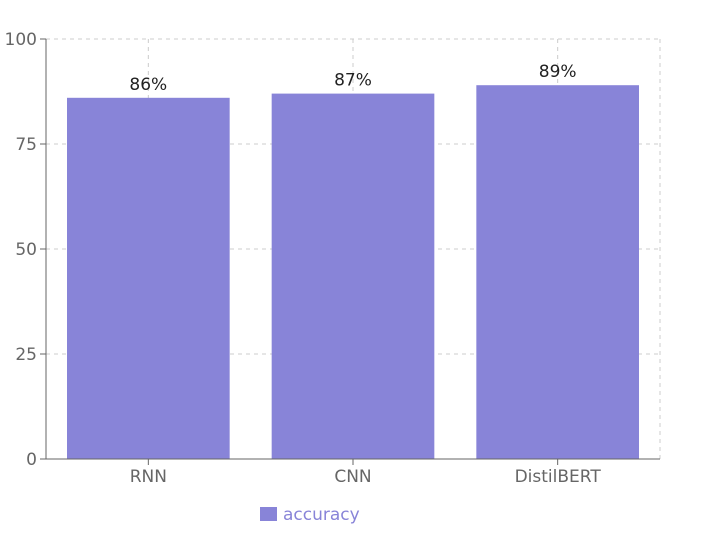 Image resolution: width=713 pixels, height=551 pixels. Describe the element at coordinates (558, 477) in the screenshot. I see `x-tick-label-distilbert: DistilBERT` at that location.